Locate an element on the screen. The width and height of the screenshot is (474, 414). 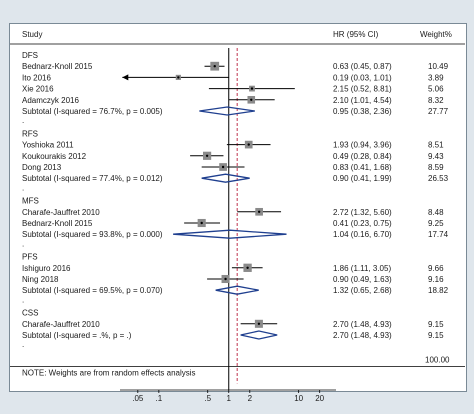
subtotal-weight: 18.82 is located at coordinates (438, 290).